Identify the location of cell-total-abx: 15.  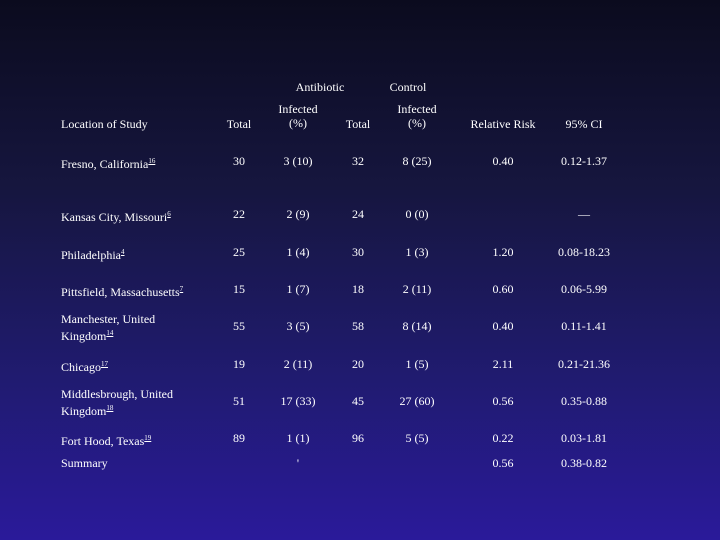
(239, 289).